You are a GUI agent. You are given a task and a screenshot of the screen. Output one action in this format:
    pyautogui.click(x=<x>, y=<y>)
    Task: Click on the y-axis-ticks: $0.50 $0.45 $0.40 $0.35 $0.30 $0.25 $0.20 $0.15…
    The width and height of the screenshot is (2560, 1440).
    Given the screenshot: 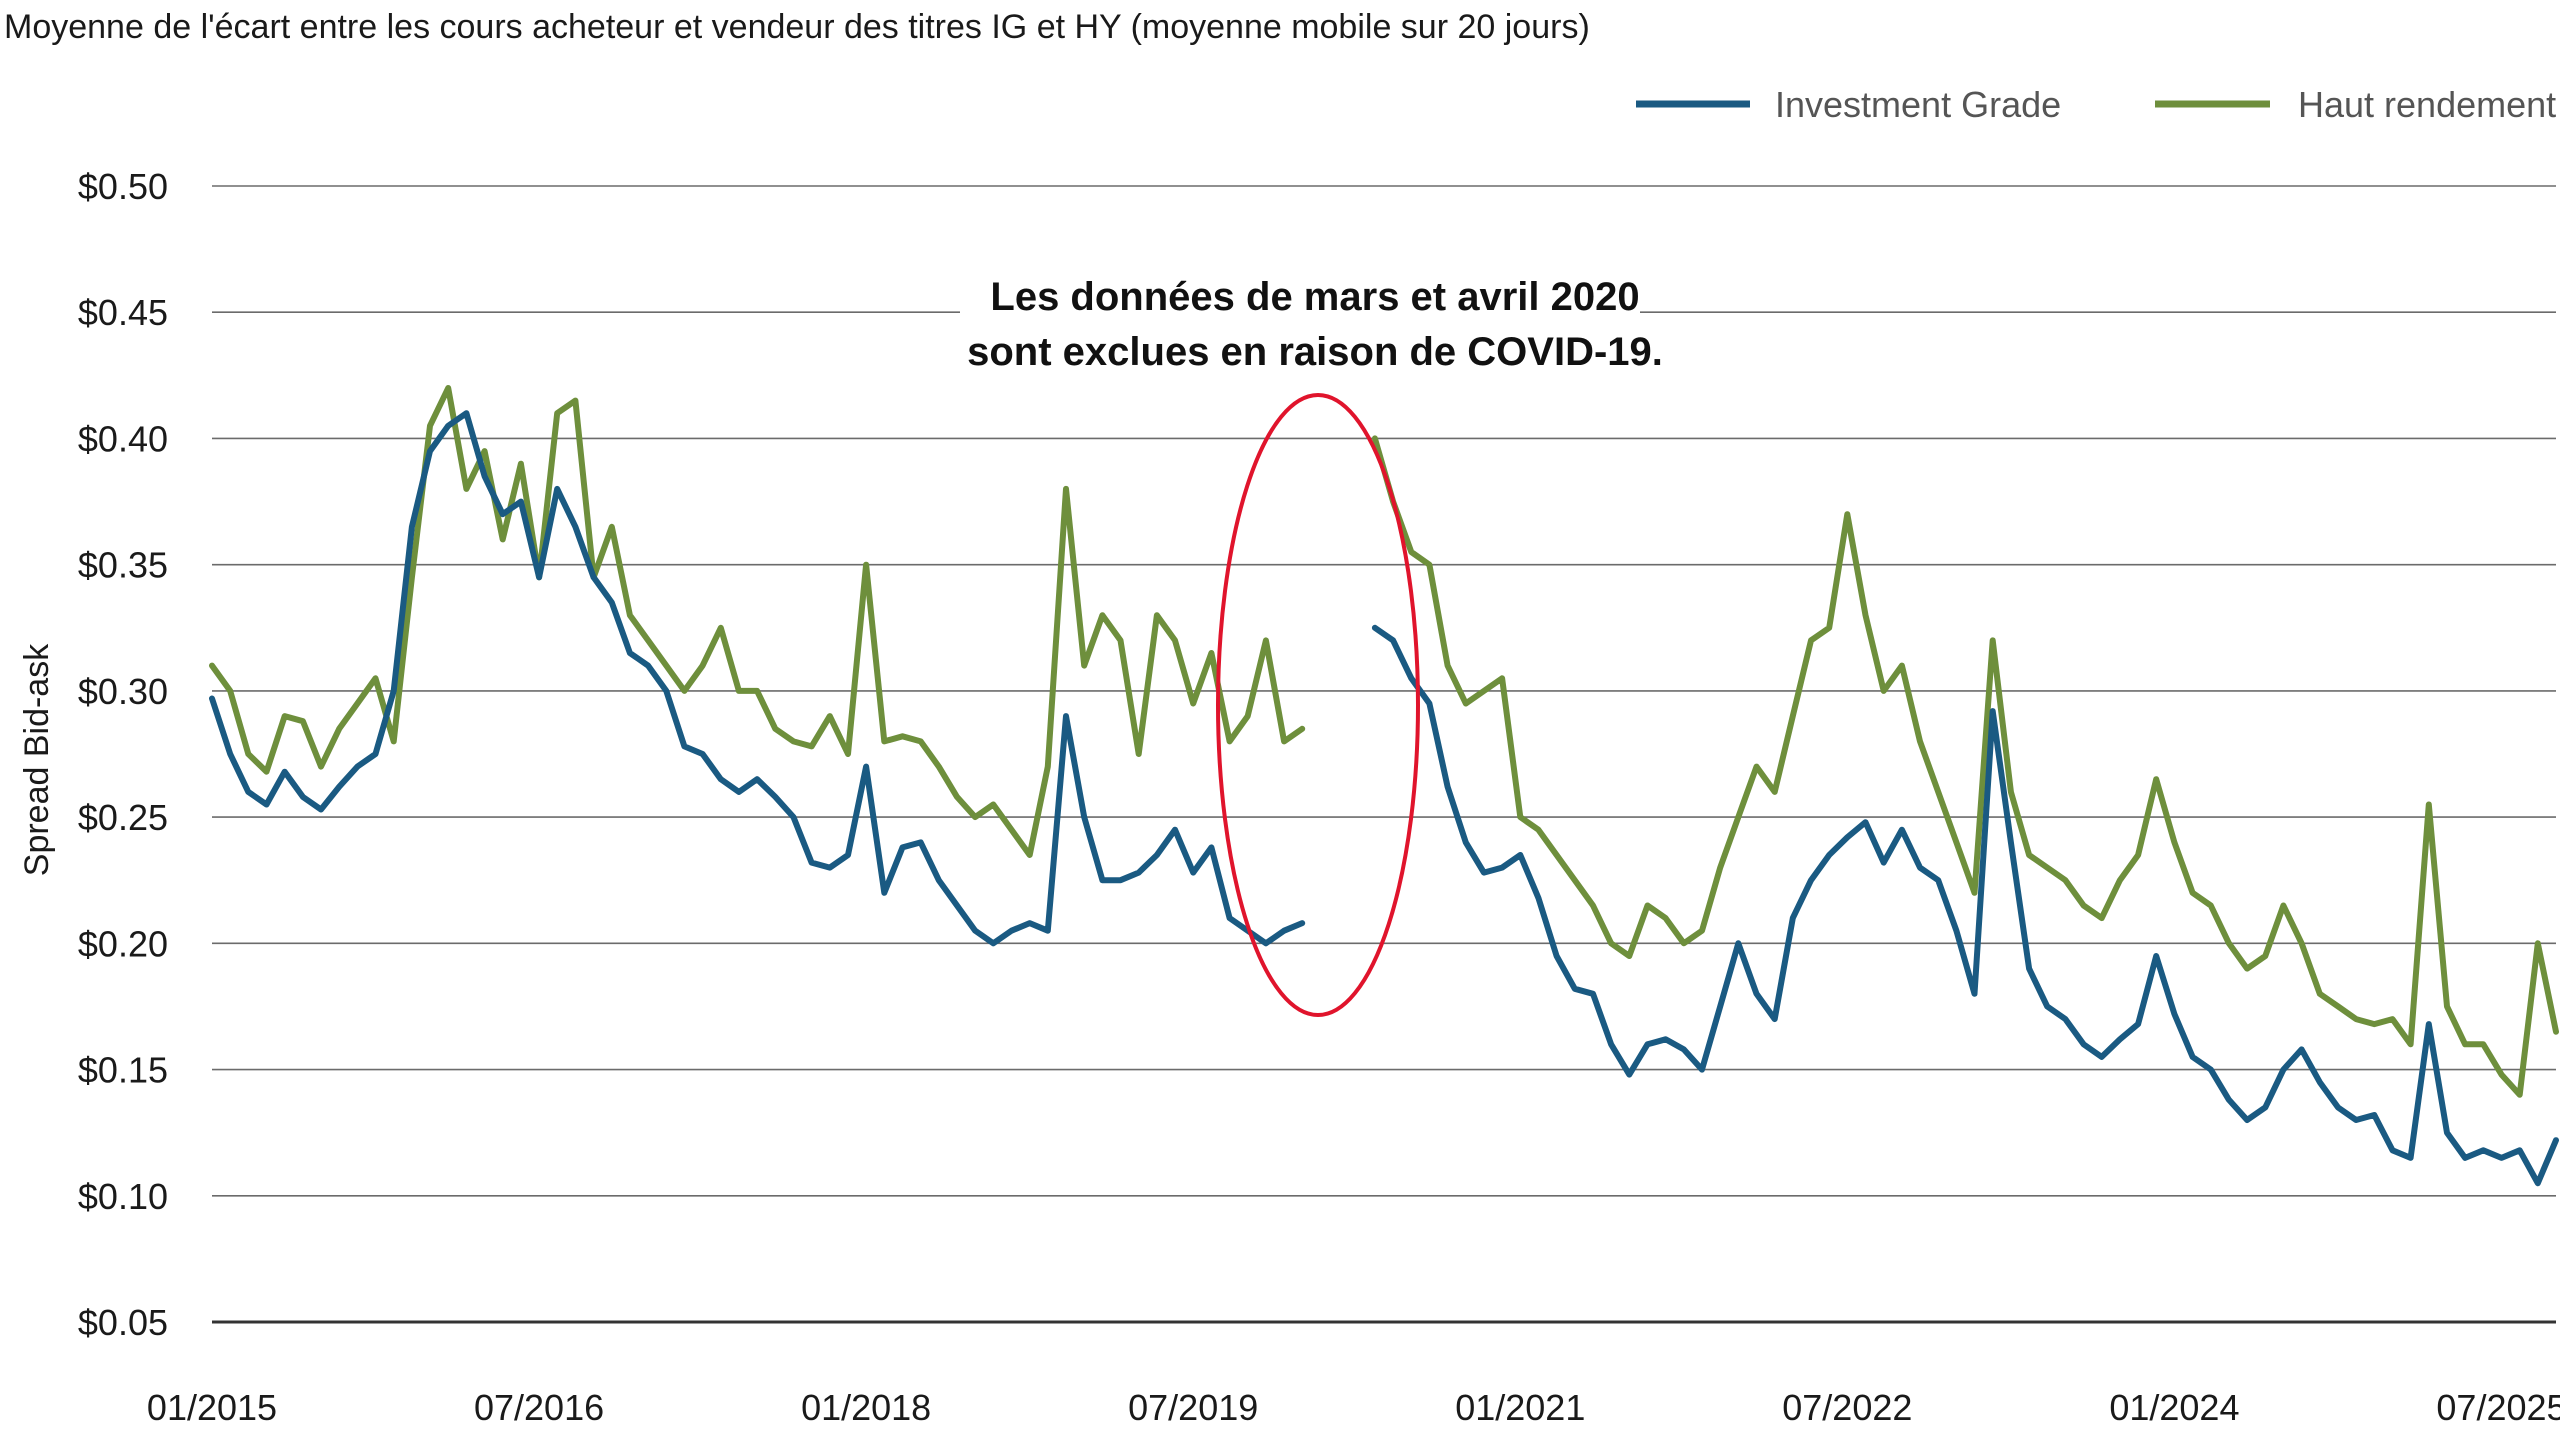 What is the action you would take?
    pyautogui.click(x=123, y=754)
    